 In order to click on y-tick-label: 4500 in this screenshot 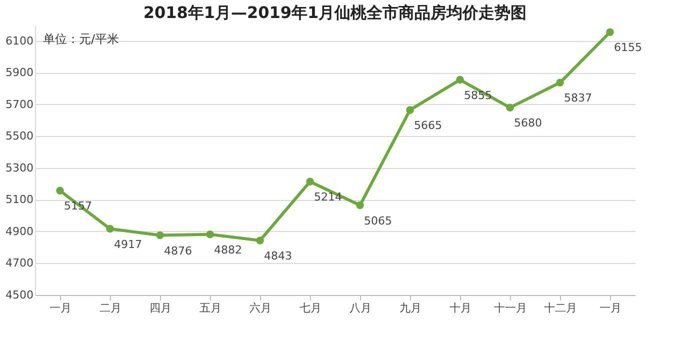, I will do `click(20, 295)`.